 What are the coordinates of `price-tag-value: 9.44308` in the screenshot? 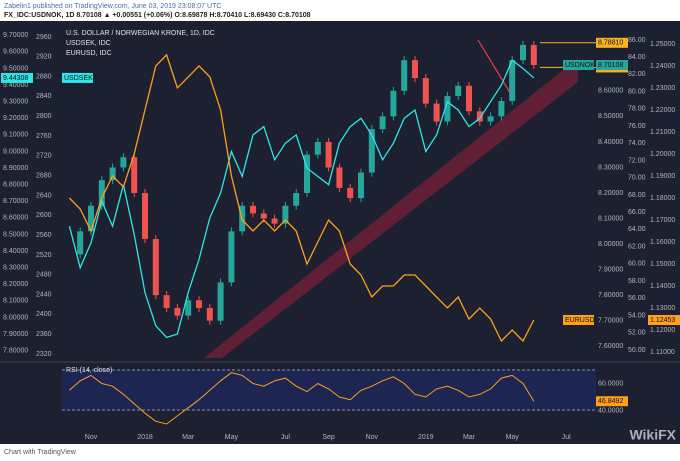 It's located at (15, 78).